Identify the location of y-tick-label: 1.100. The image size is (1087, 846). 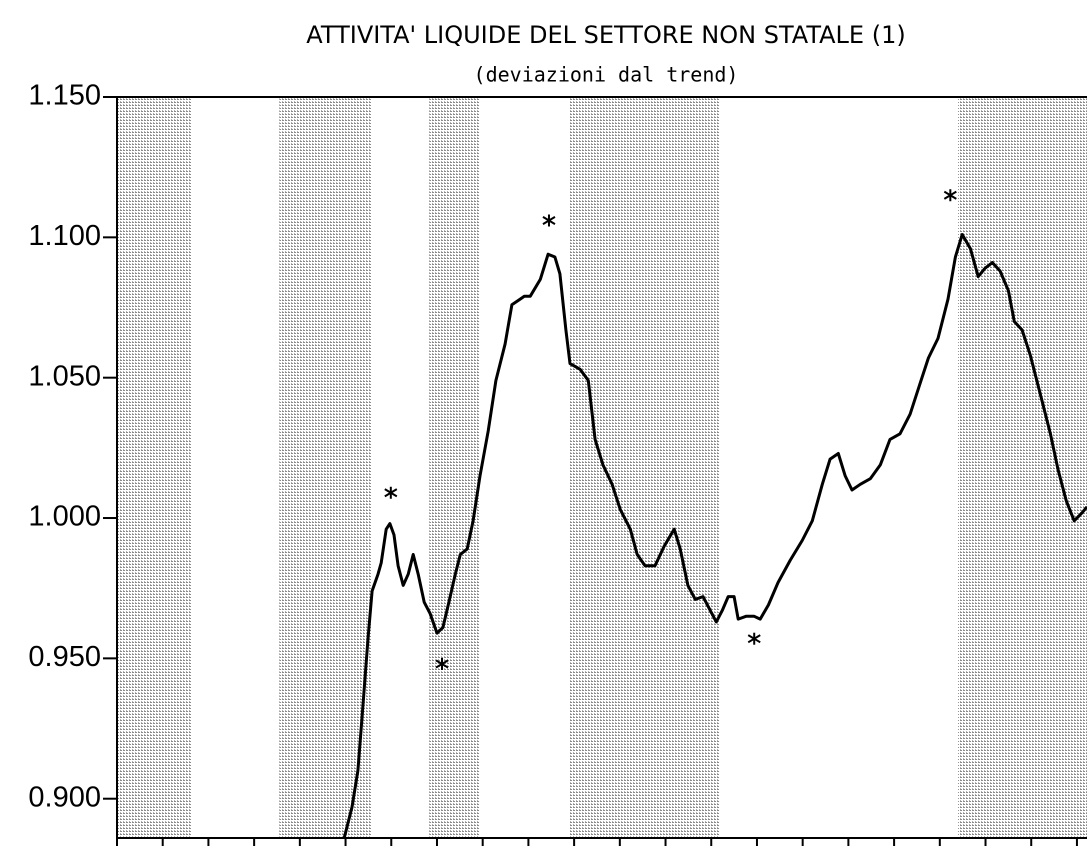
(64, 236).